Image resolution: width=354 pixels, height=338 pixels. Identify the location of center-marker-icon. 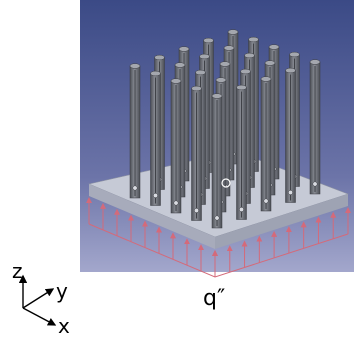
(226, 183).